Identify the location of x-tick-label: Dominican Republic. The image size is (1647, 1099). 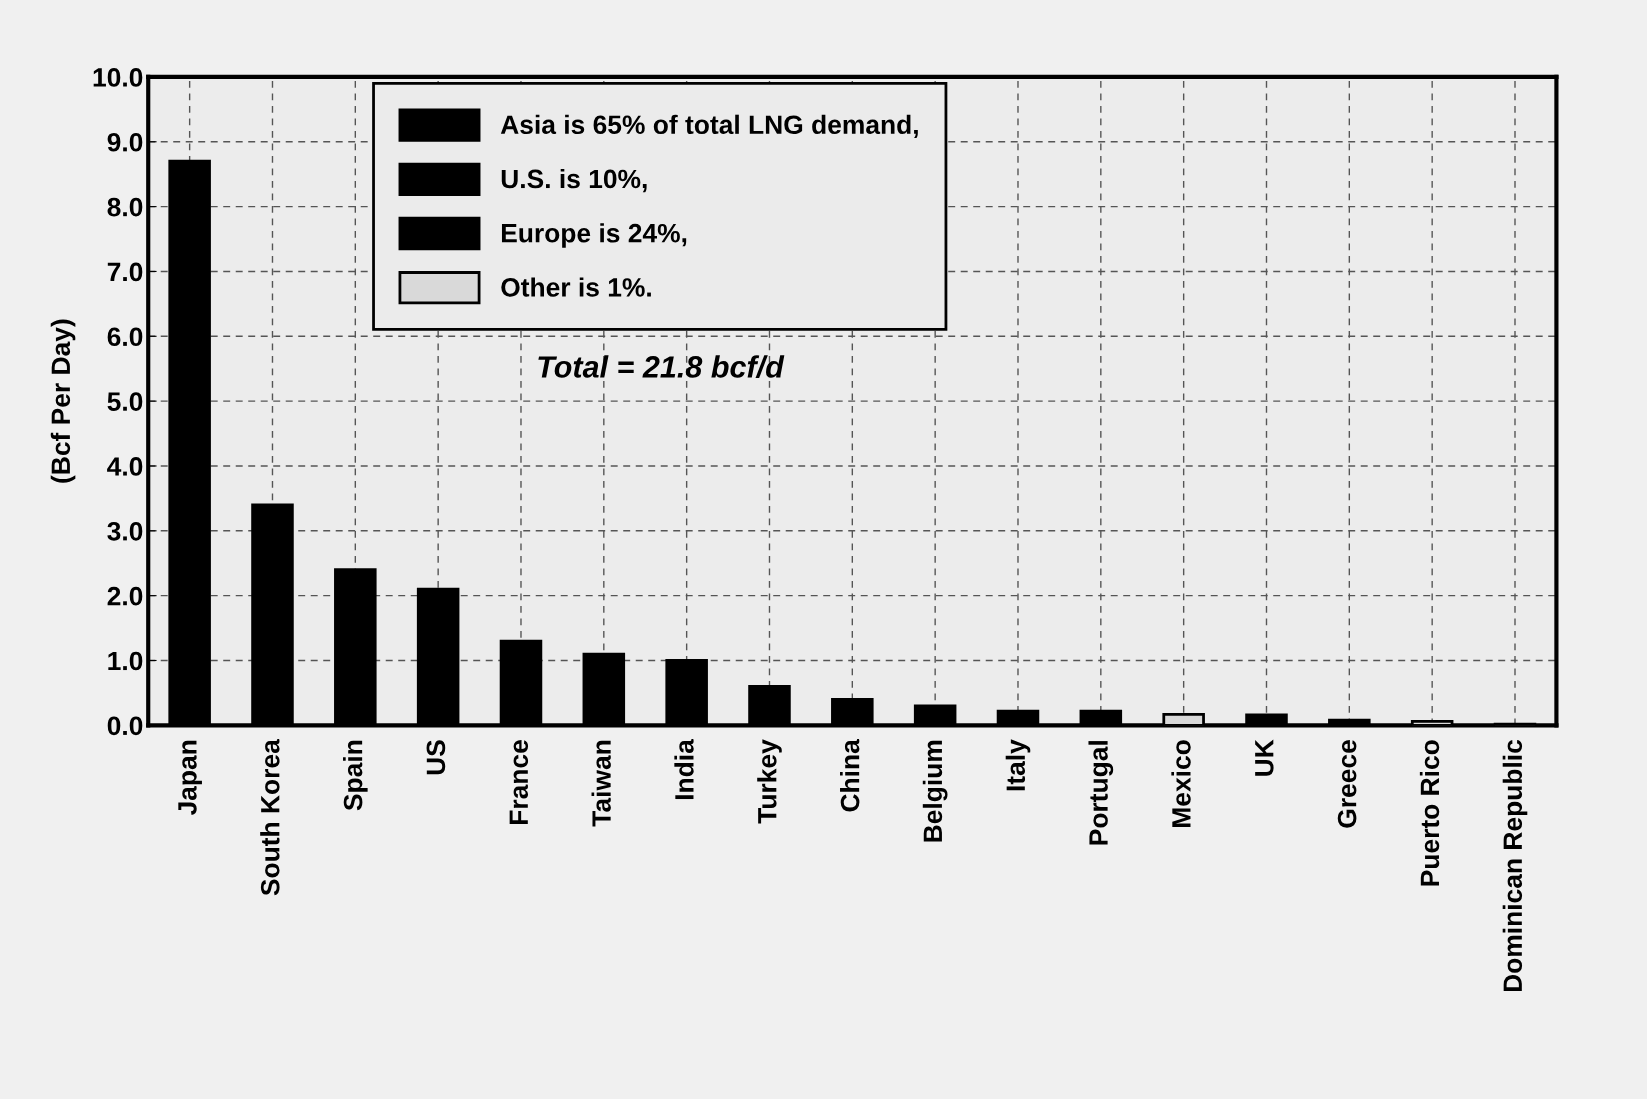
(1515, 865).